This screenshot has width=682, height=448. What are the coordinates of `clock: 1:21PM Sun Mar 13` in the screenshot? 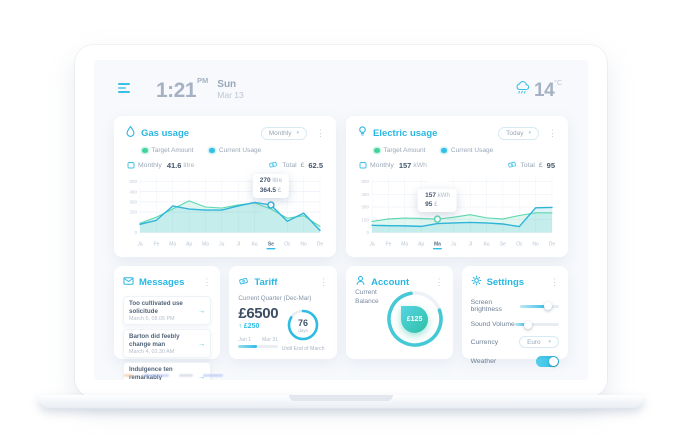 It's located at (200, 89).